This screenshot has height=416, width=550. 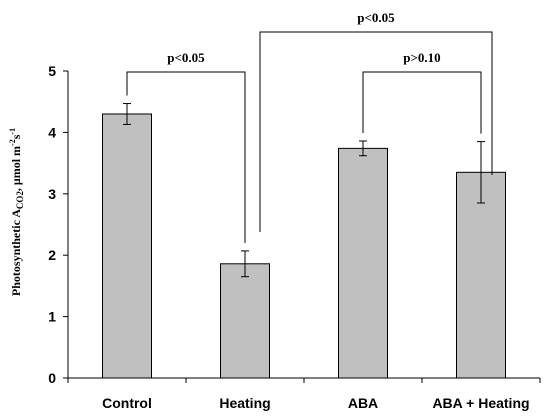 I want to click on x-tick-label: ABA, so click(x=363, y=403).